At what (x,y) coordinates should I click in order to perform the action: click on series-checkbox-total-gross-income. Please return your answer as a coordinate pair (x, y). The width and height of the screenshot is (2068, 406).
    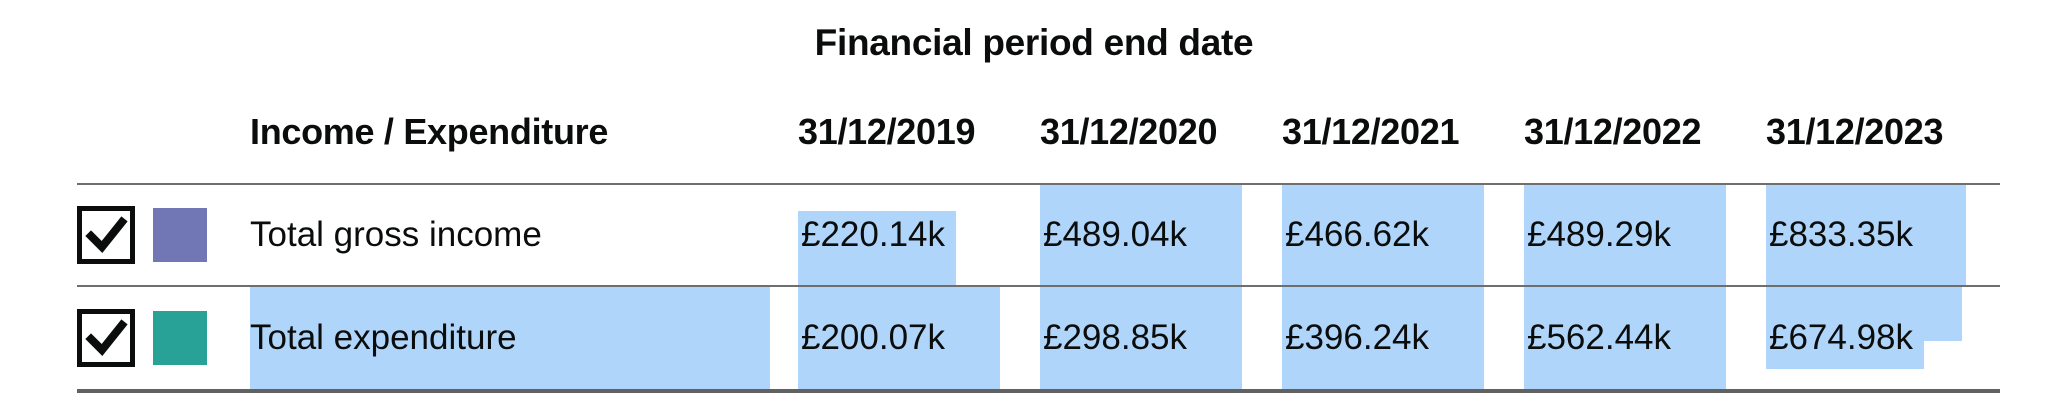
    Looking at the image, I should click on (106, 235).